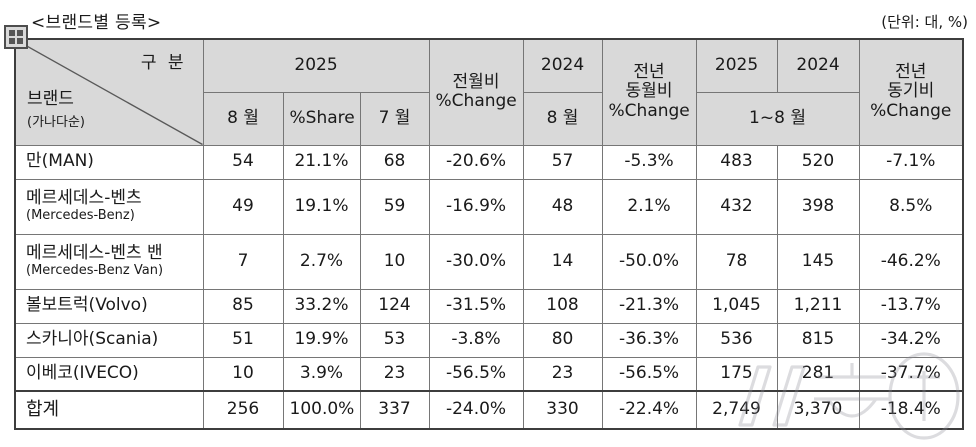 The height and width of the screenshot is (447, 976). What do you see at coordinates (736, 374) in the screenshot?
I see `cell-cum-2025: 175` at bounding box center [736, 374].